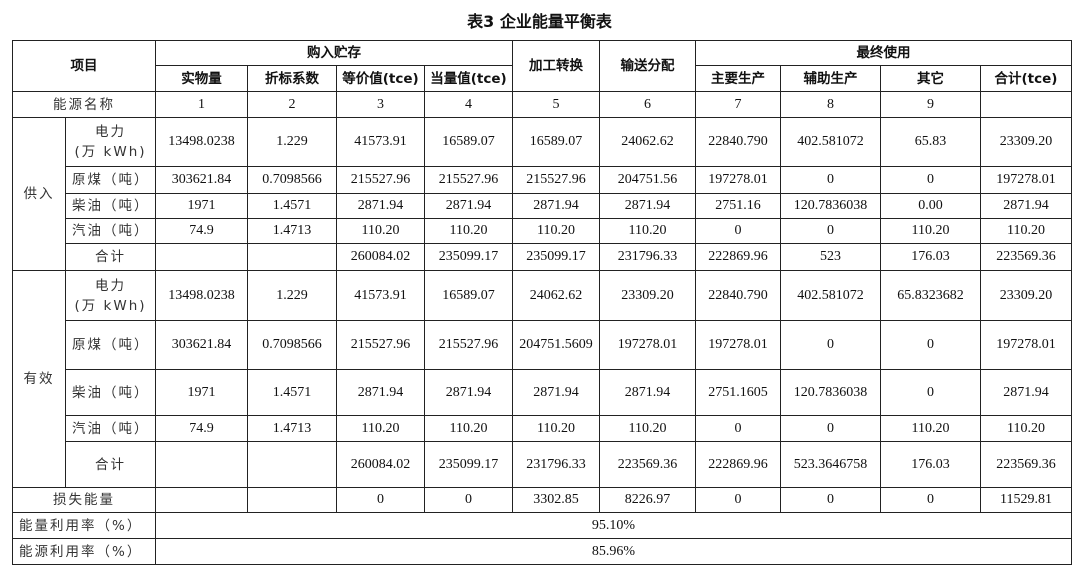  I want to click on value-cell: 402.581072, so click(830, 142).